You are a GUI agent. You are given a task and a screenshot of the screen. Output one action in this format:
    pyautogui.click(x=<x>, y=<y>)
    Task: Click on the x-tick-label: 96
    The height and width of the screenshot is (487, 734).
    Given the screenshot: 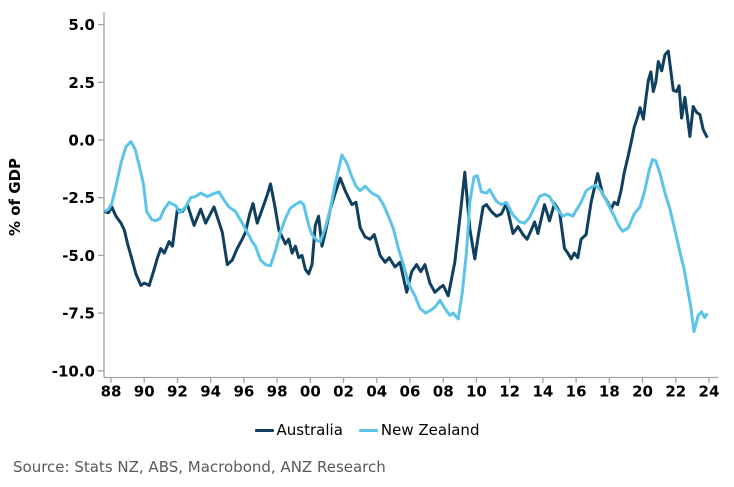 What is the action you would take?
    pyautogui.click(x=243, y=392)
    